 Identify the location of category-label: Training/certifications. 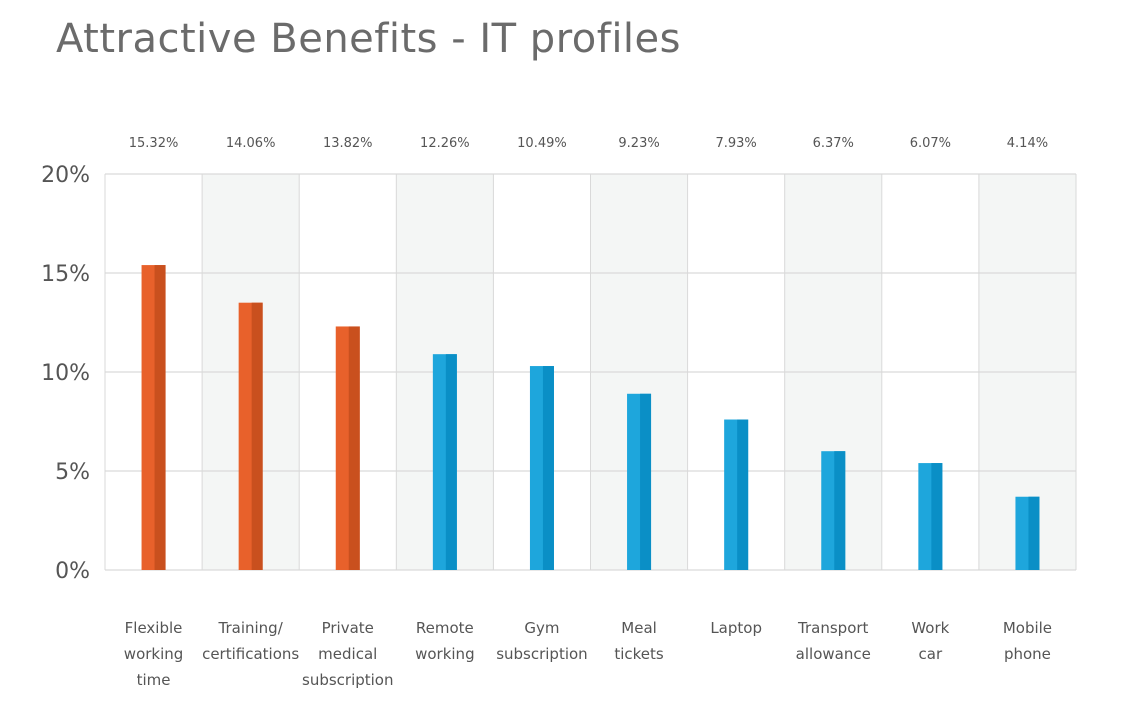
(250, 641).